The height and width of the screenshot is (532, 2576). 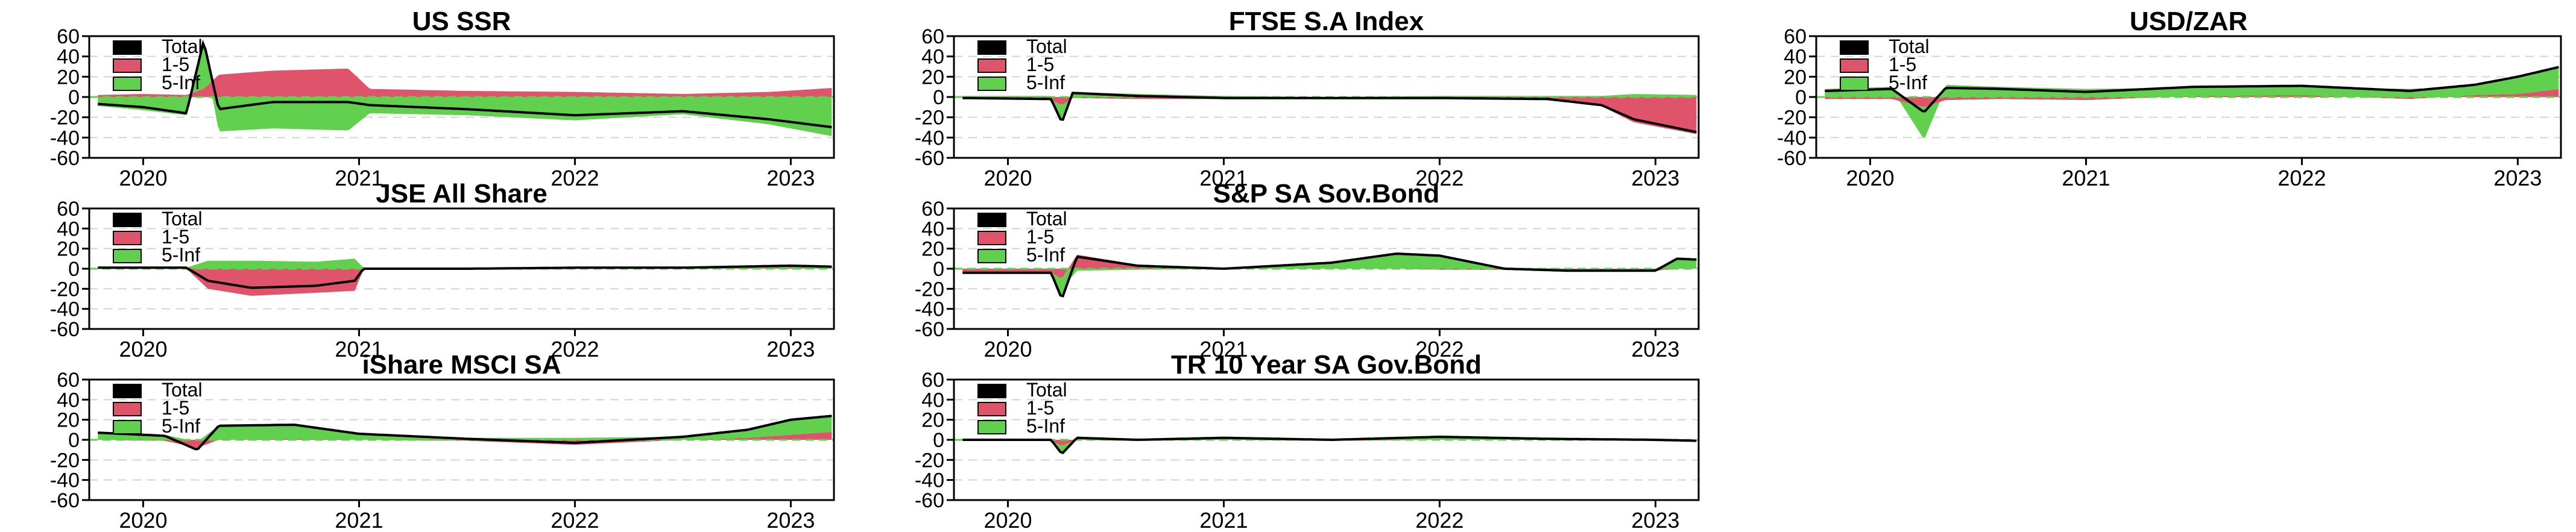 What do you see at coordinates (1326, 365) in the screenshot?
I see `chart-title: TR 10 Year SA Gov.Bond` at bounding box center [1326, 365].